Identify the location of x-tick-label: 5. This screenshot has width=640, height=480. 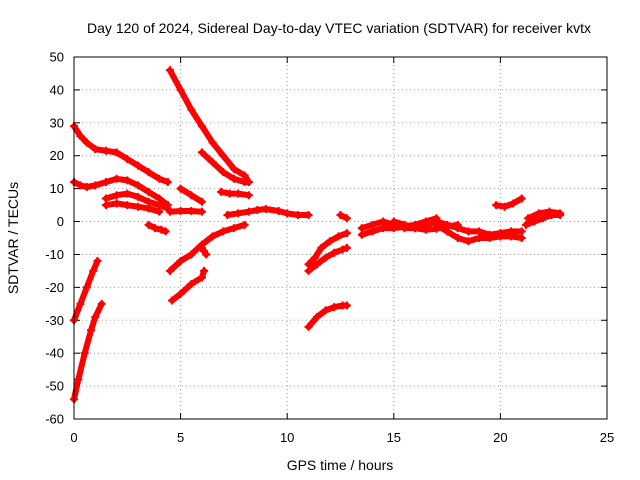
(180, 437).